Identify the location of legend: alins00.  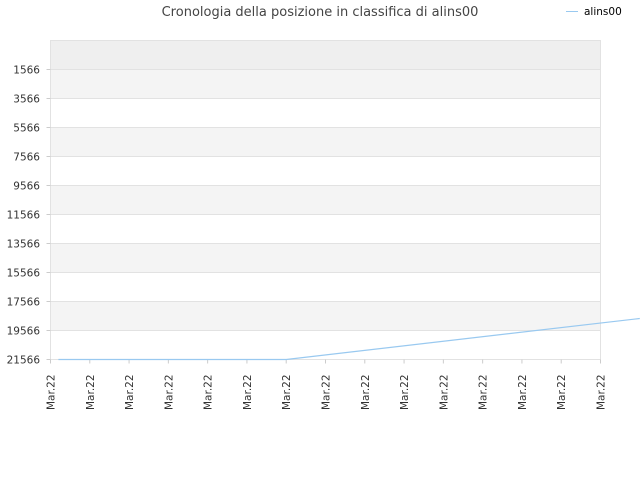
(594, 12).